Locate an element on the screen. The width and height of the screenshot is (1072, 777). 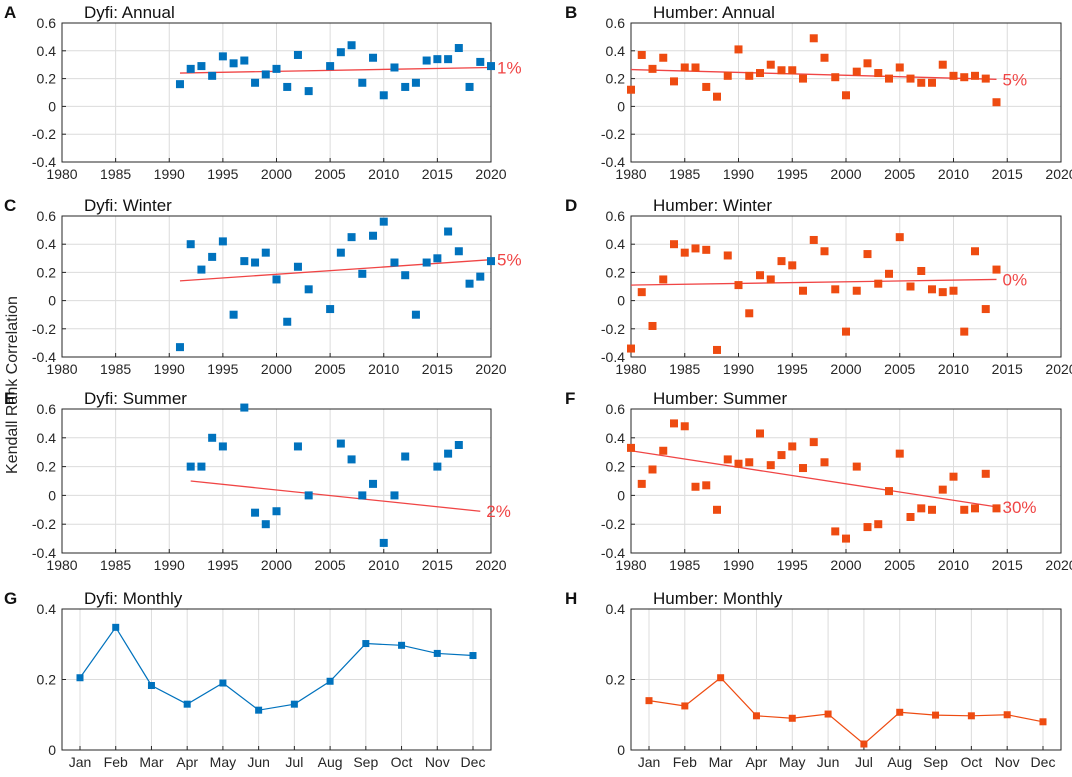
x-tick-label: 2020 is located at coordinates (1058, 565).